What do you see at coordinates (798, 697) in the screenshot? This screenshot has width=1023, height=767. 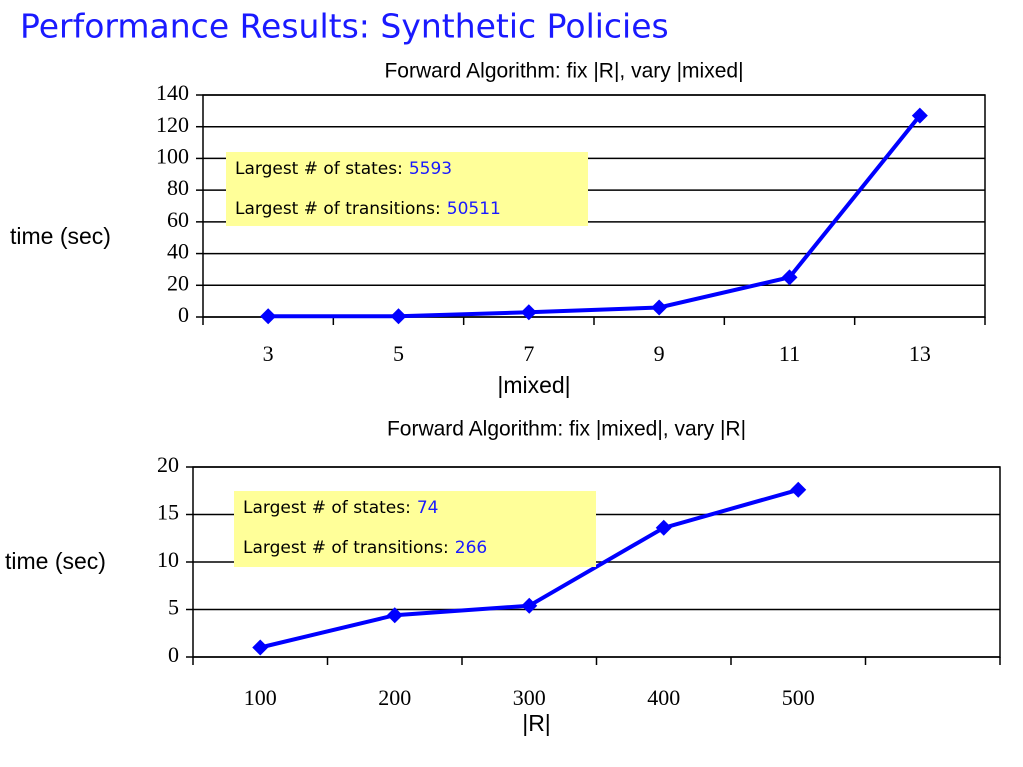 I see `x-tick-label: 500` at bounding box center [798, 697].